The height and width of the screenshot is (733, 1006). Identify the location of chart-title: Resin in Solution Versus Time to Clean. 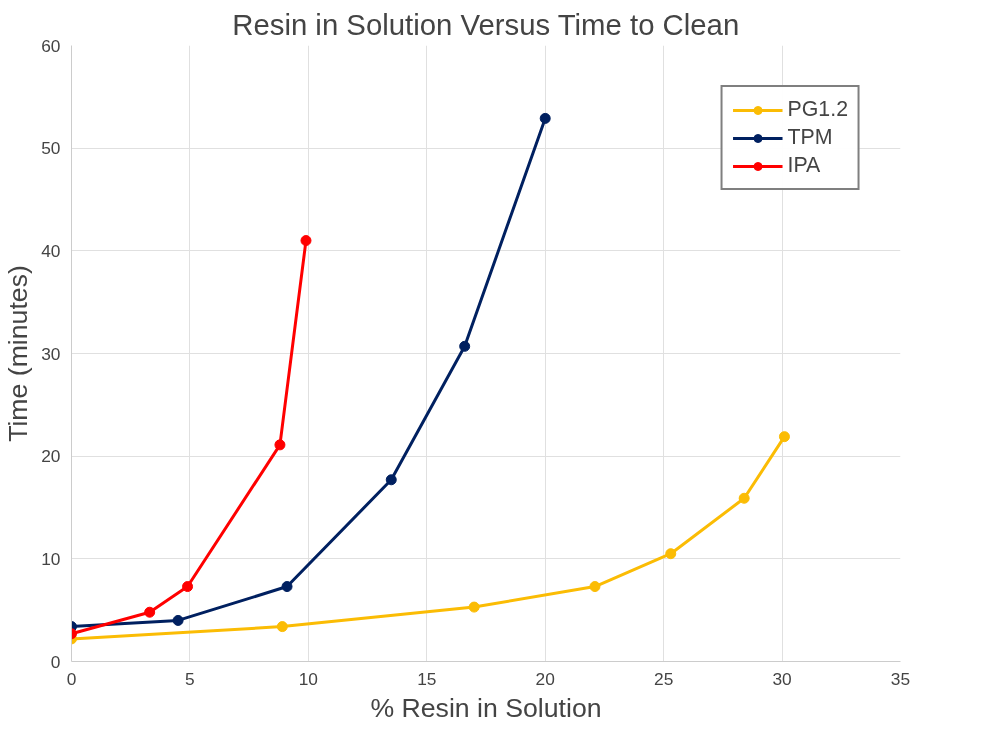
(486, 24).